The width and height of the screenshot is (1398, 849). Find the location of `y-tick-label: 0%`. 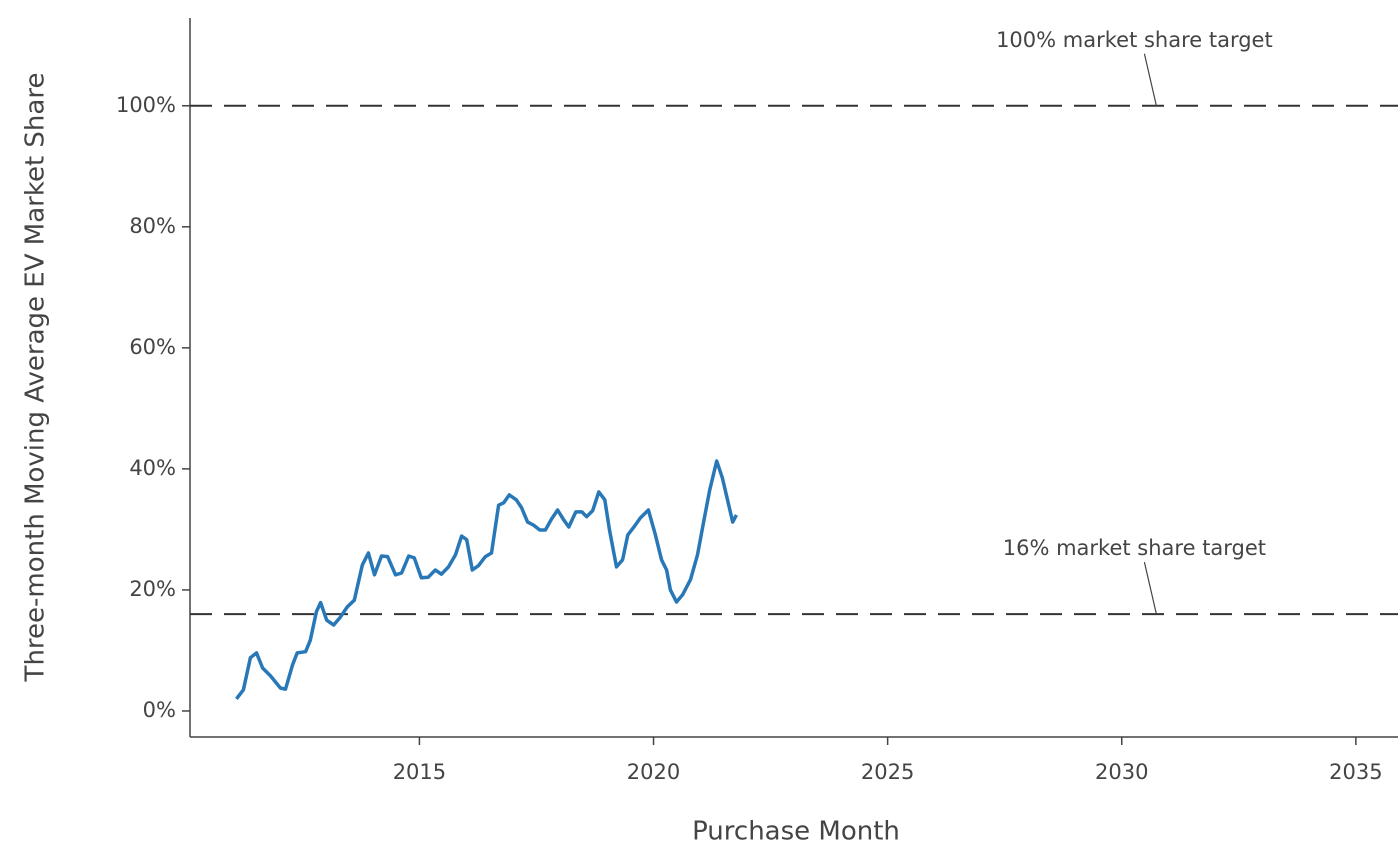

y-tick-label: 0% is located at coordinates (159, 710).